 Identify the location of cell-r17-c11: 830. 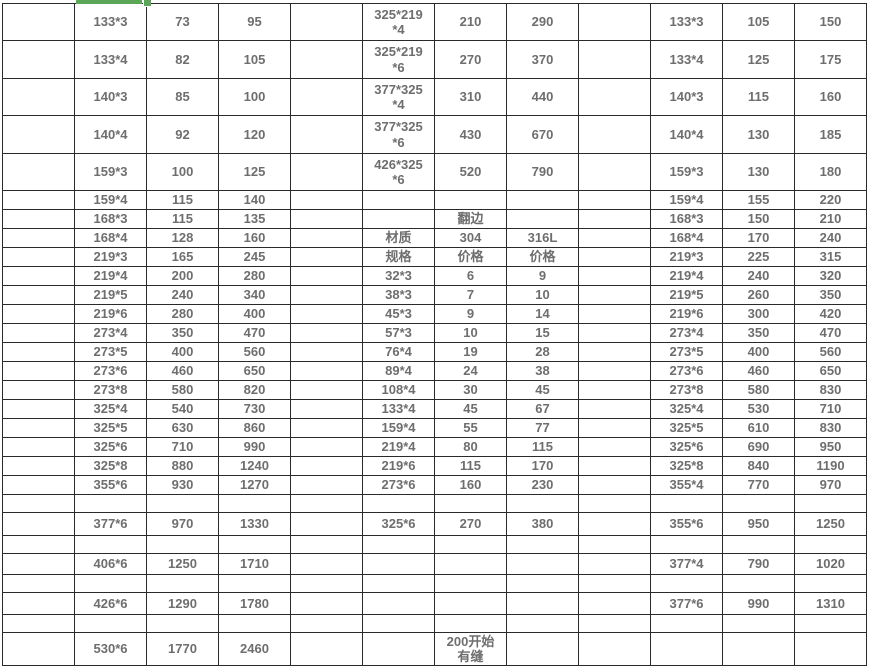
(830, 428).